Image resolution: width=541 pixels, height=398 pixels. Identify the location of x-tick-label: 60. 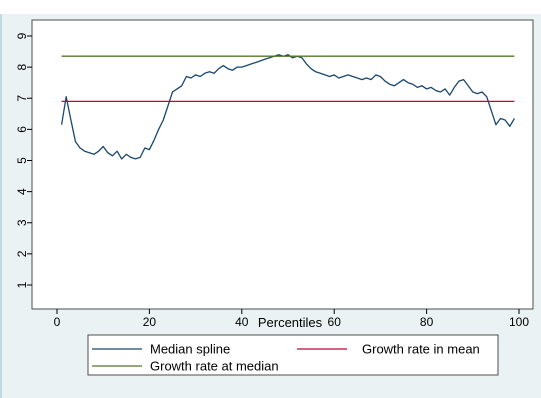
(335, 322).